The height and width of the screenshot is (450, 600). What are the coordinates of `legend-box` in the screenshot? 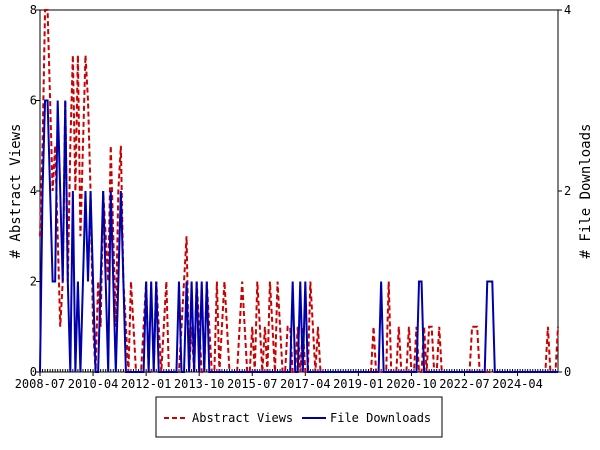 It's located at (299, 417).